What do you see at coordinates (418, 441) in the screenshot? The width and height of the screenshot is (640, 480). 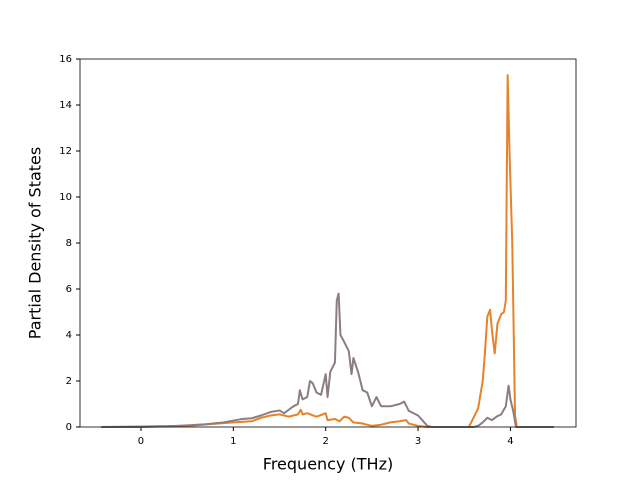 I see `x-tick-label: 3` at bounding box center [418, 441].